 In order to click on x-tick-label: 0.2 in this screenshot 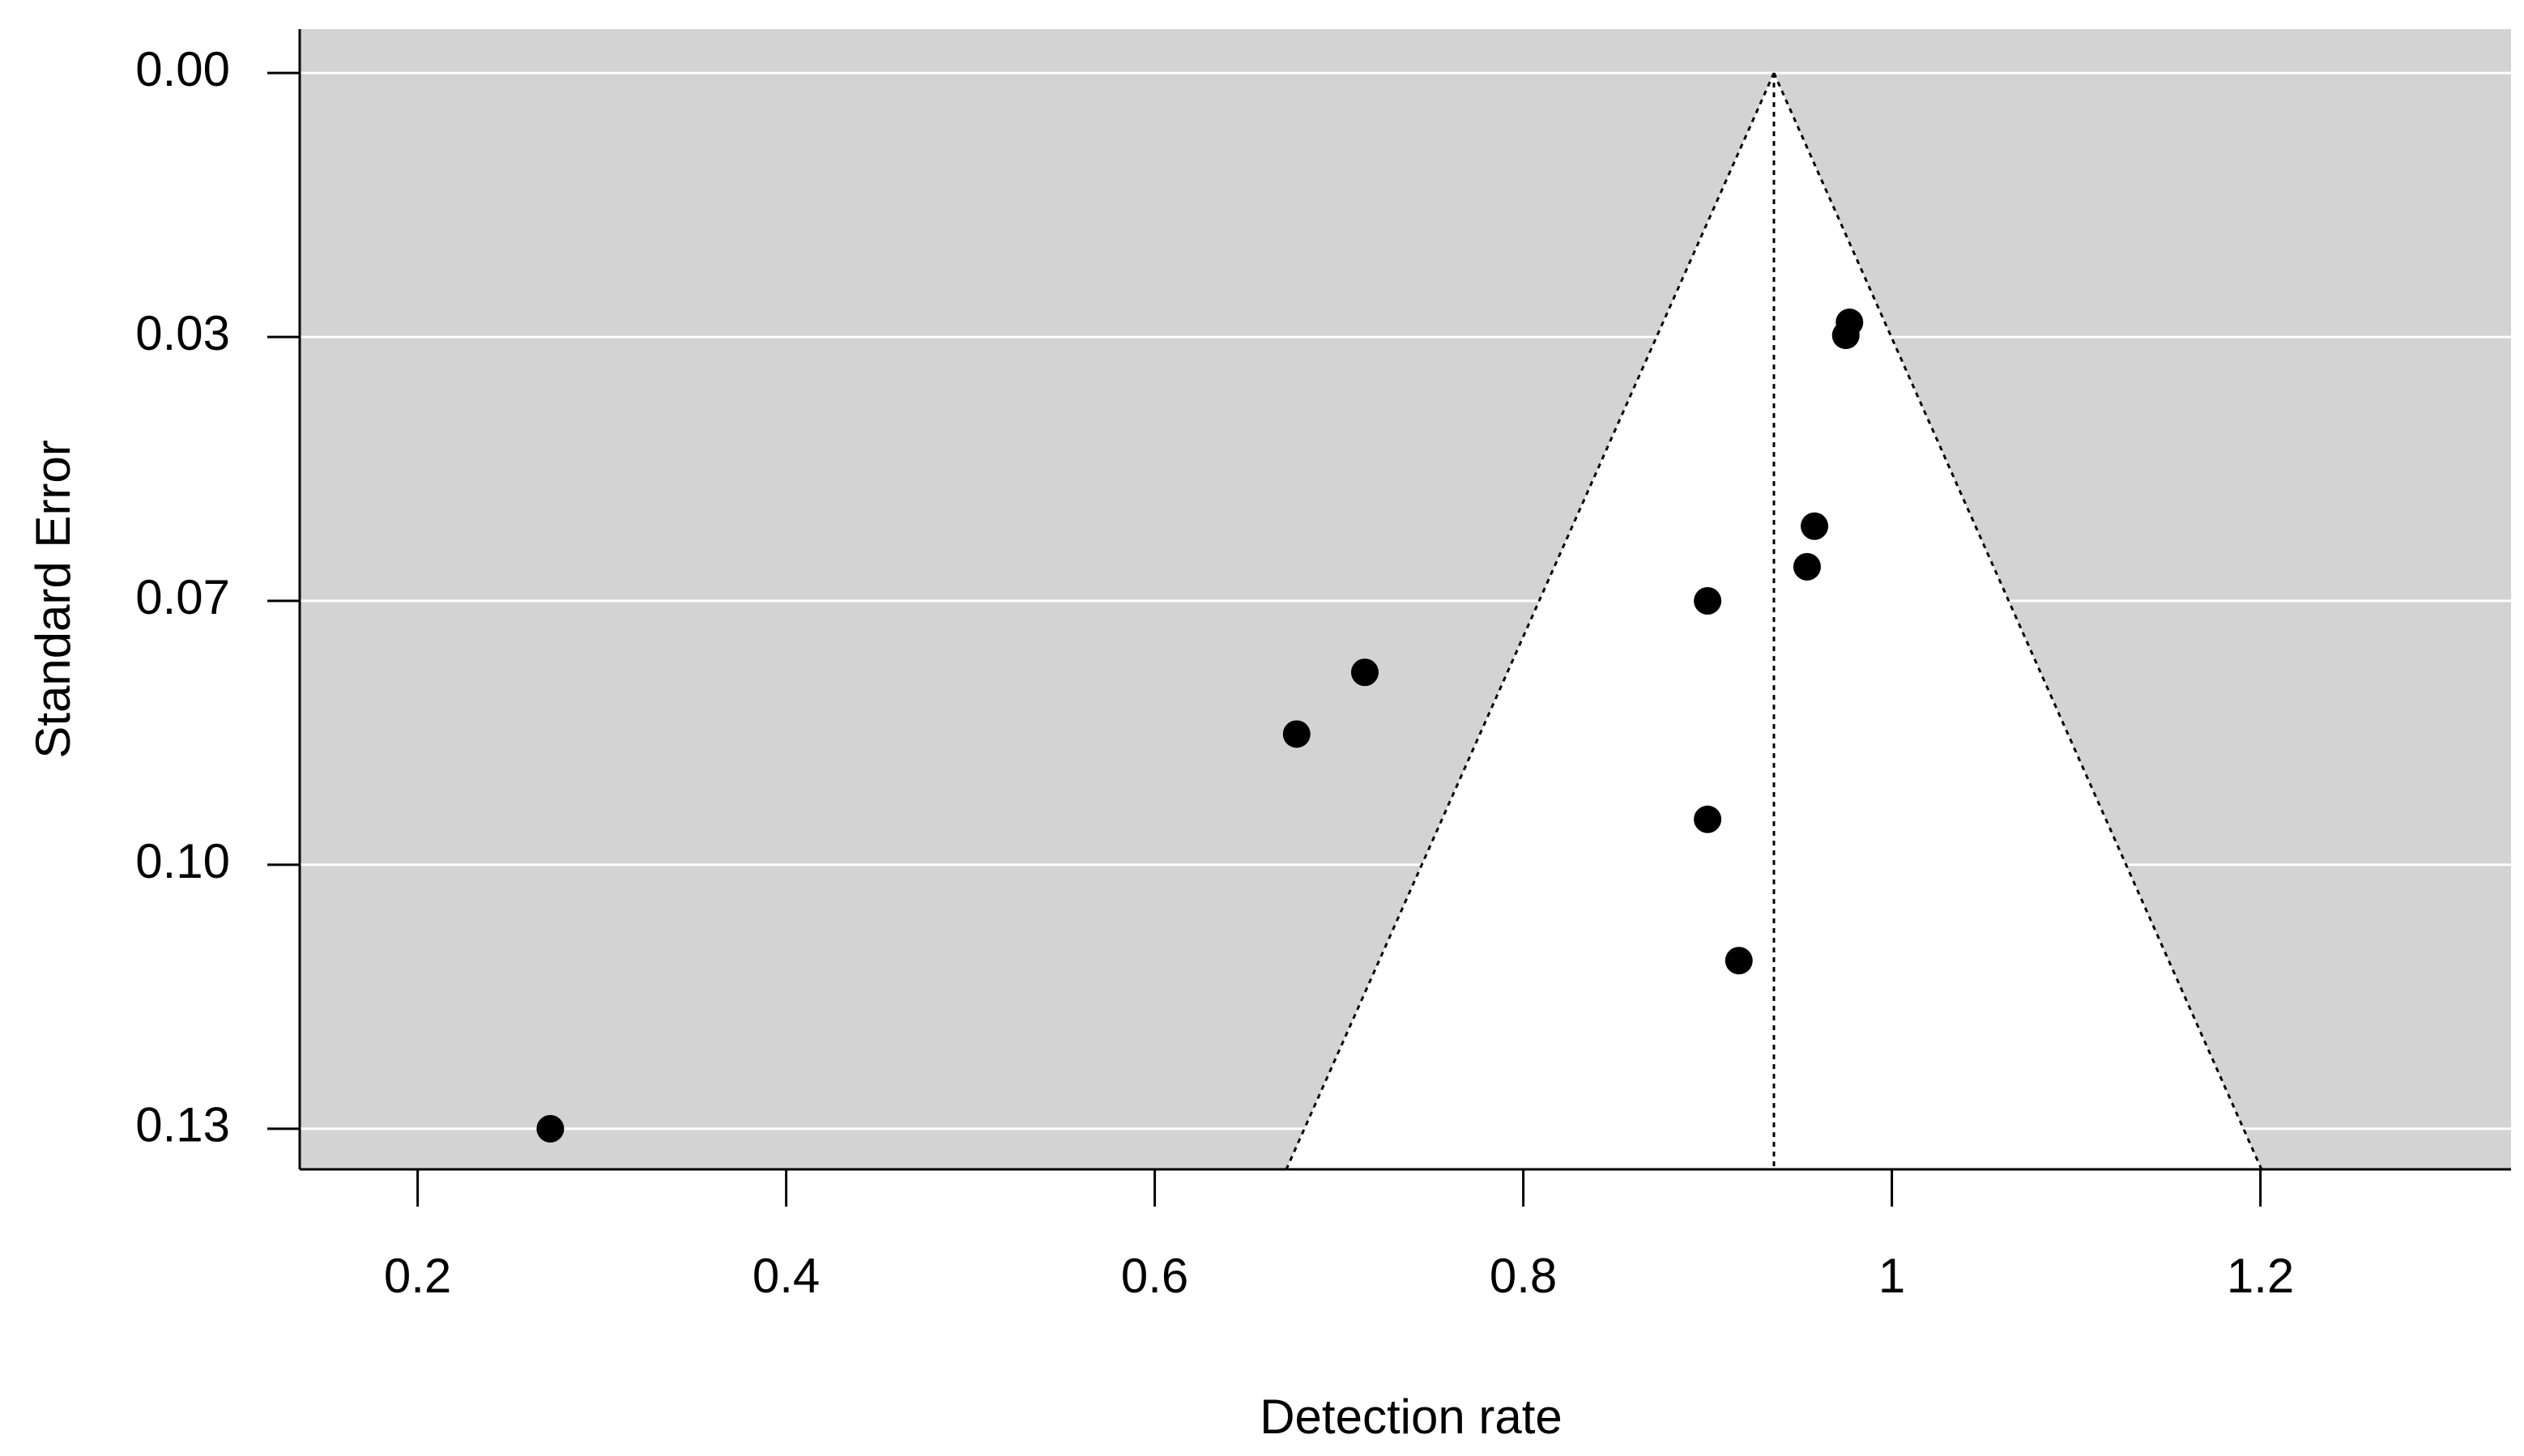, I will do `click(417, 1276)`.